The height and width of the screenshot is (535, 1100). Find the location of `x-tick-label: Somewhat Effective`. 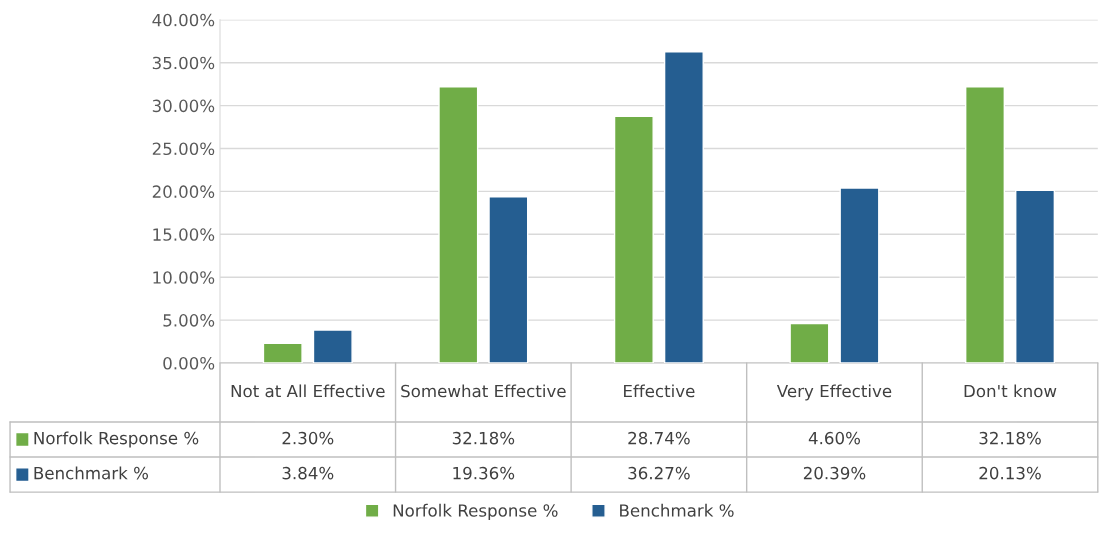

x-tick-label: Somewhat Effective is located at coordinates (483, 391).